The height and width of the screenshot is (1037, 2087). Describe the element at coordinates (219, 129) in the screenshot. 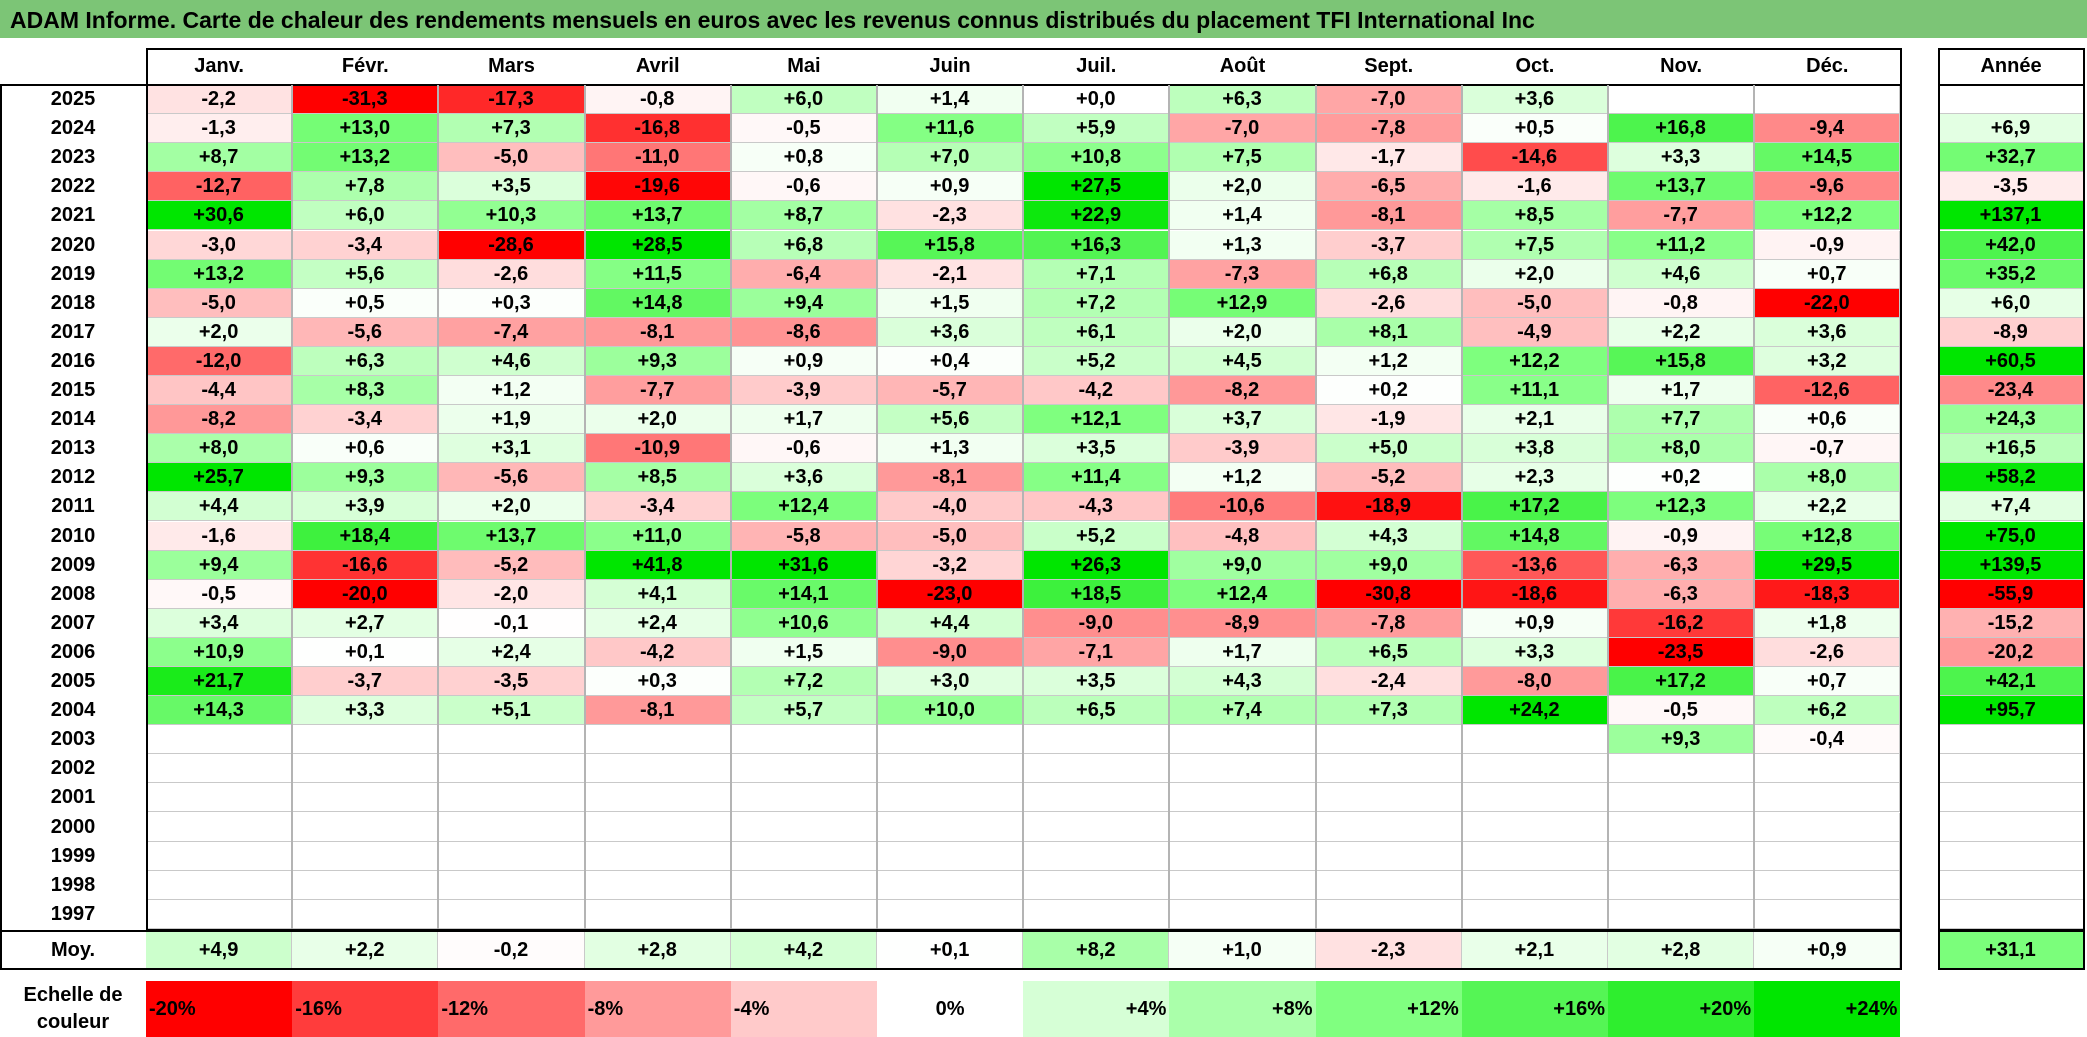

I see `heatmap-cell: -1,3` at that location.